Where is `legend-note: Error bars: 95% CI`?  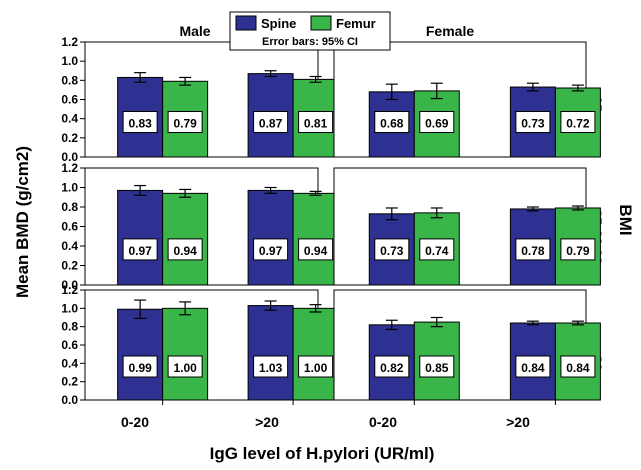 legend-note: Error bars: 95% CI is located at coordinates (310, 42).